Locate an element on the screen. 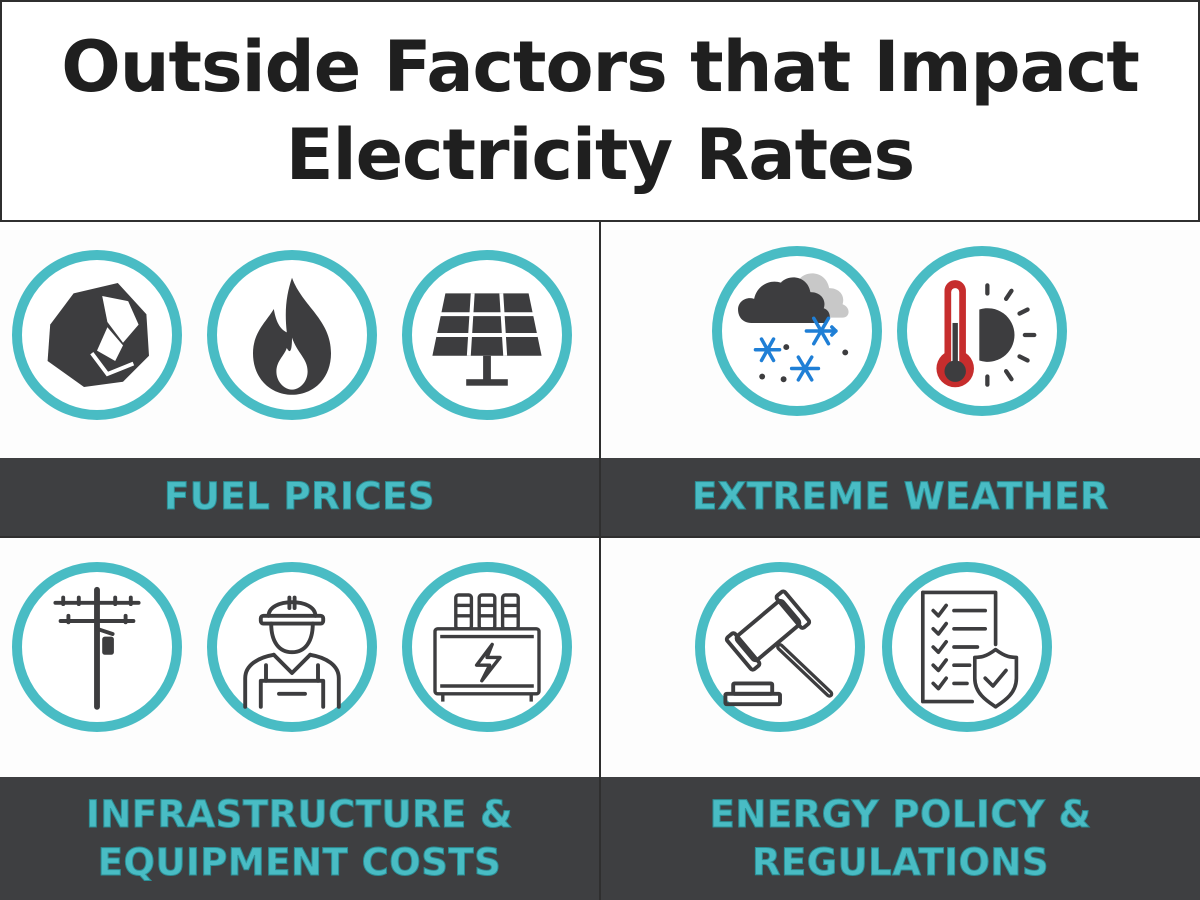  snow-cloud-icon-circle is located at coordinates (797, 331).